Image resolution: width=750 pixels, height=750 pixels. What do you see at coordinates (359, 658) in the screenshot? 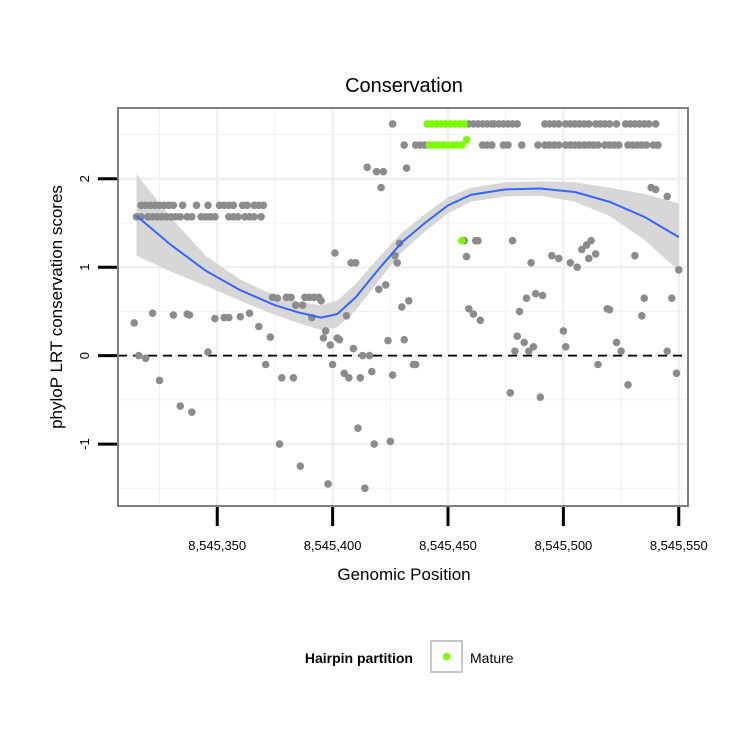
I see `legend-title: Hairpin partition` at bounding box center [359, 658].